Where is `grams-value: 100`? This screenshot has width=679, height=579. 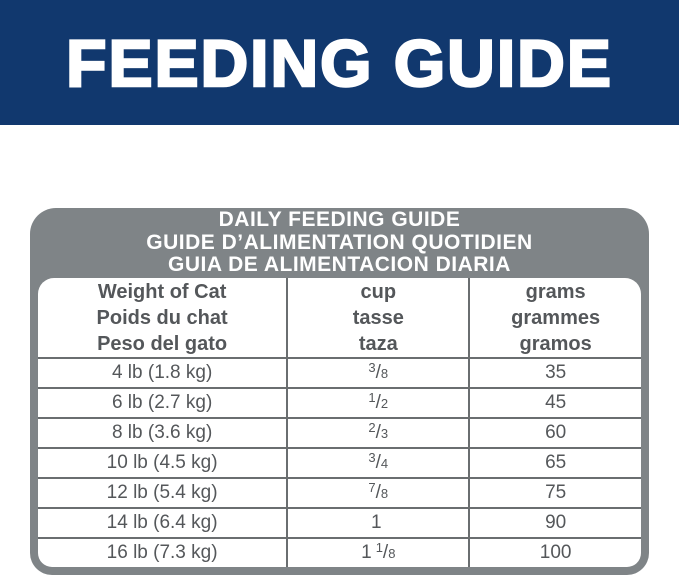
grams-value: 100 is located at coordinates (555, 552).